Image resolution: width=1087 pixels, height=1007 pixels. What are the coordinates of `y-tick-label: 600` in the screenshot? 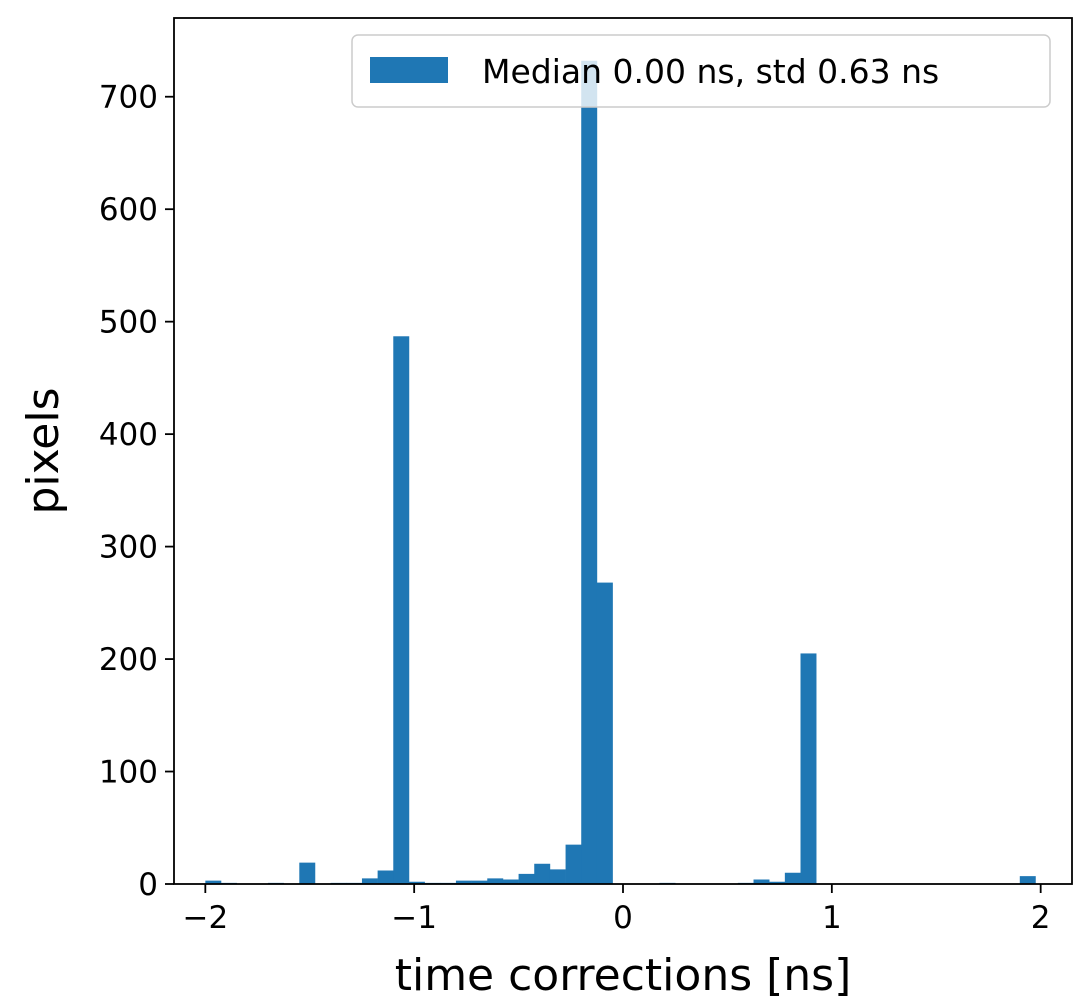 It's located at (128, 210).